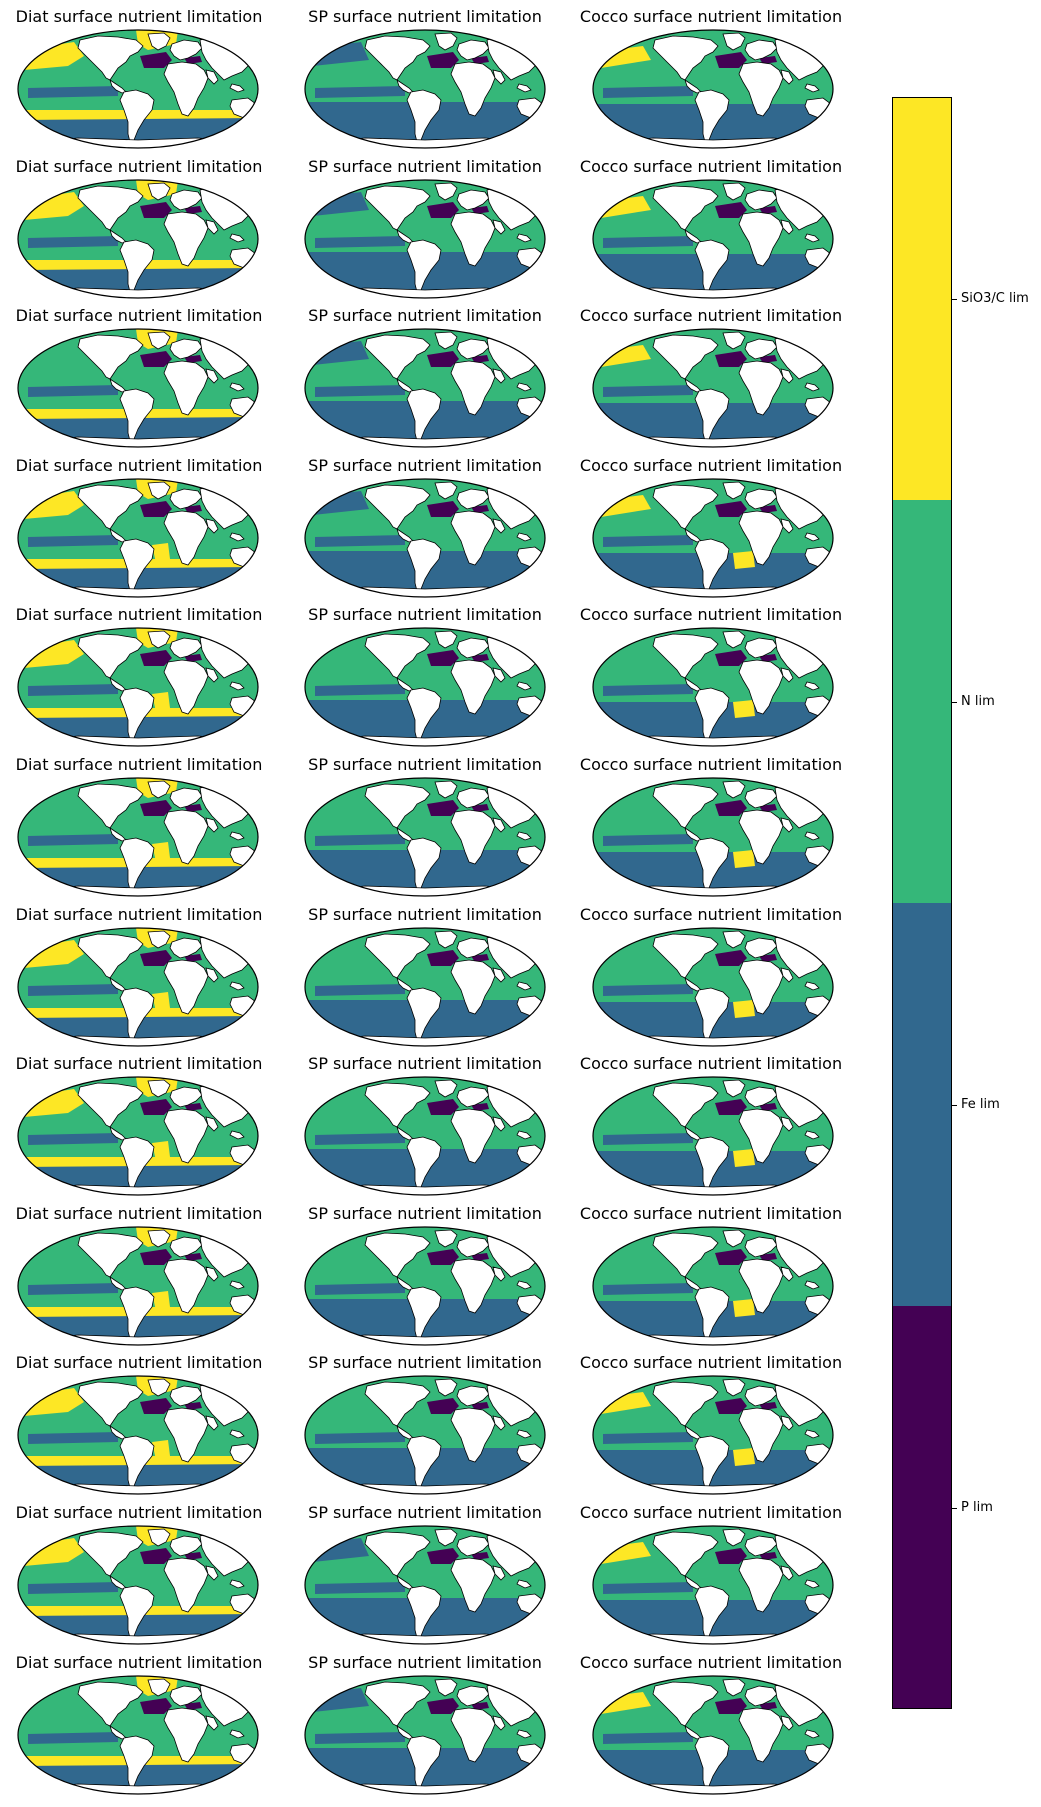  I want to click on colorbar-segment, so click(922, 1507).